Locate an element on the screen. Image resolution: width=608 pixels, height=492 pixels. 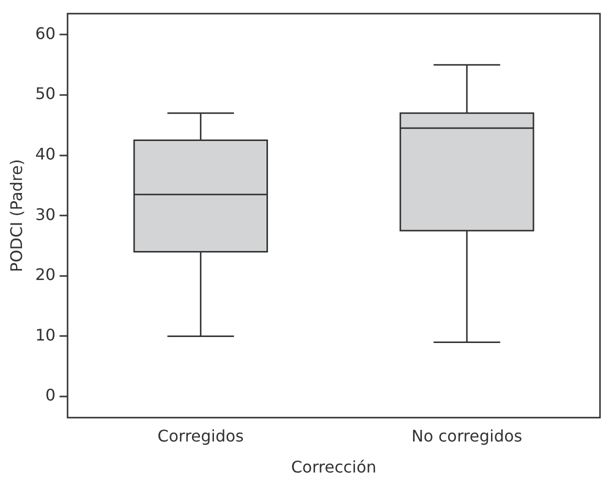
y-tick-label: 20 is located at coordinates (45, 274).